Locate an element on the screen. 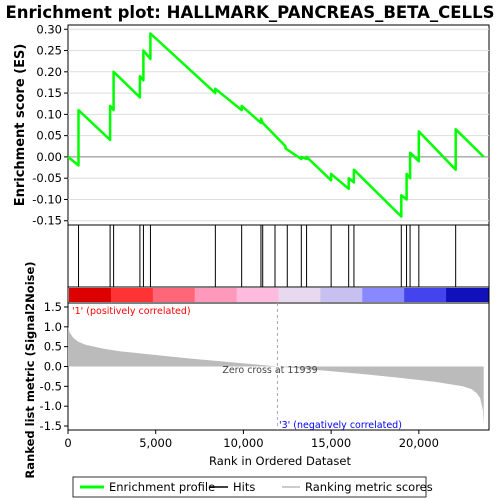  negative-correlation-label: '3' (negatively correlated) is located at coordinates (340, 425).